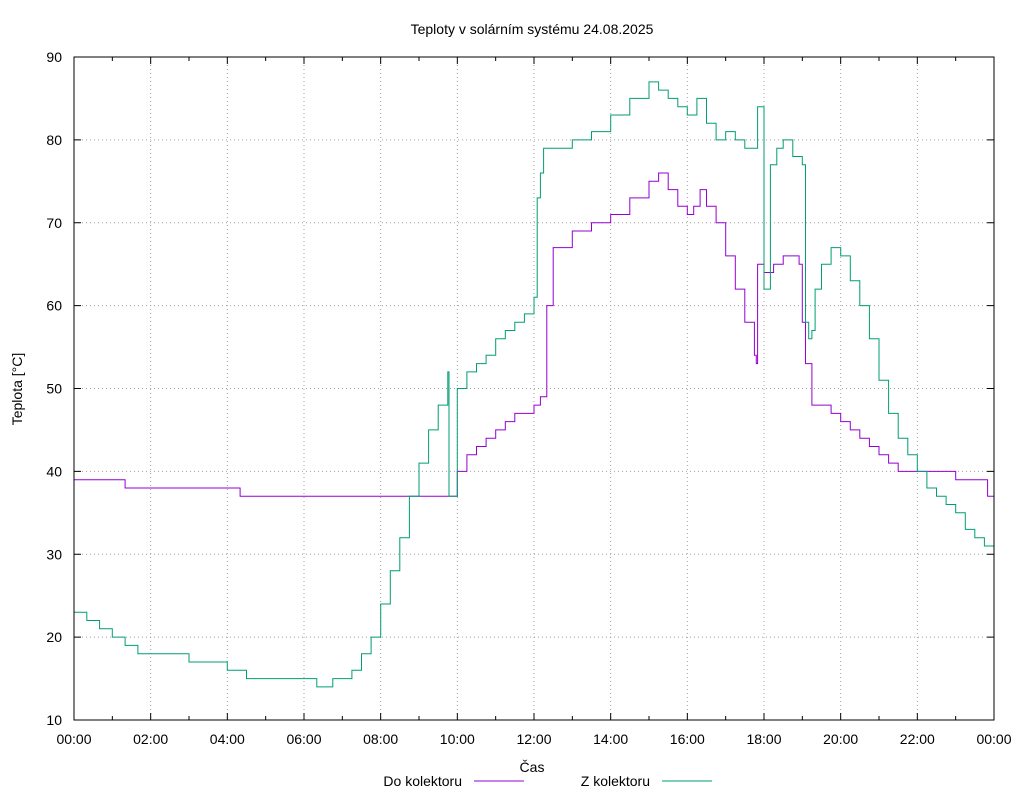 The image size is (1024, 800). Describe the element at coordinates (917, 739) in the screenshot. I see `x-tick-label: 22:00` at that location.